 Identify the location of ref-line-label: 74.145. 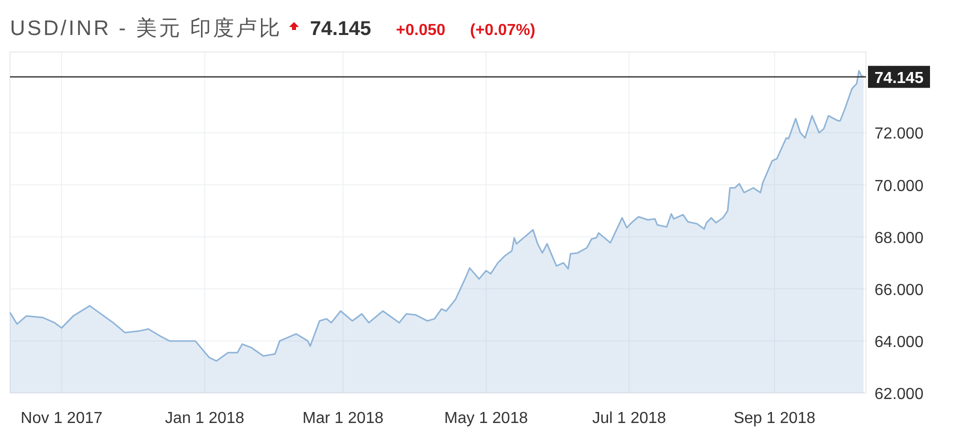
(899, 78).